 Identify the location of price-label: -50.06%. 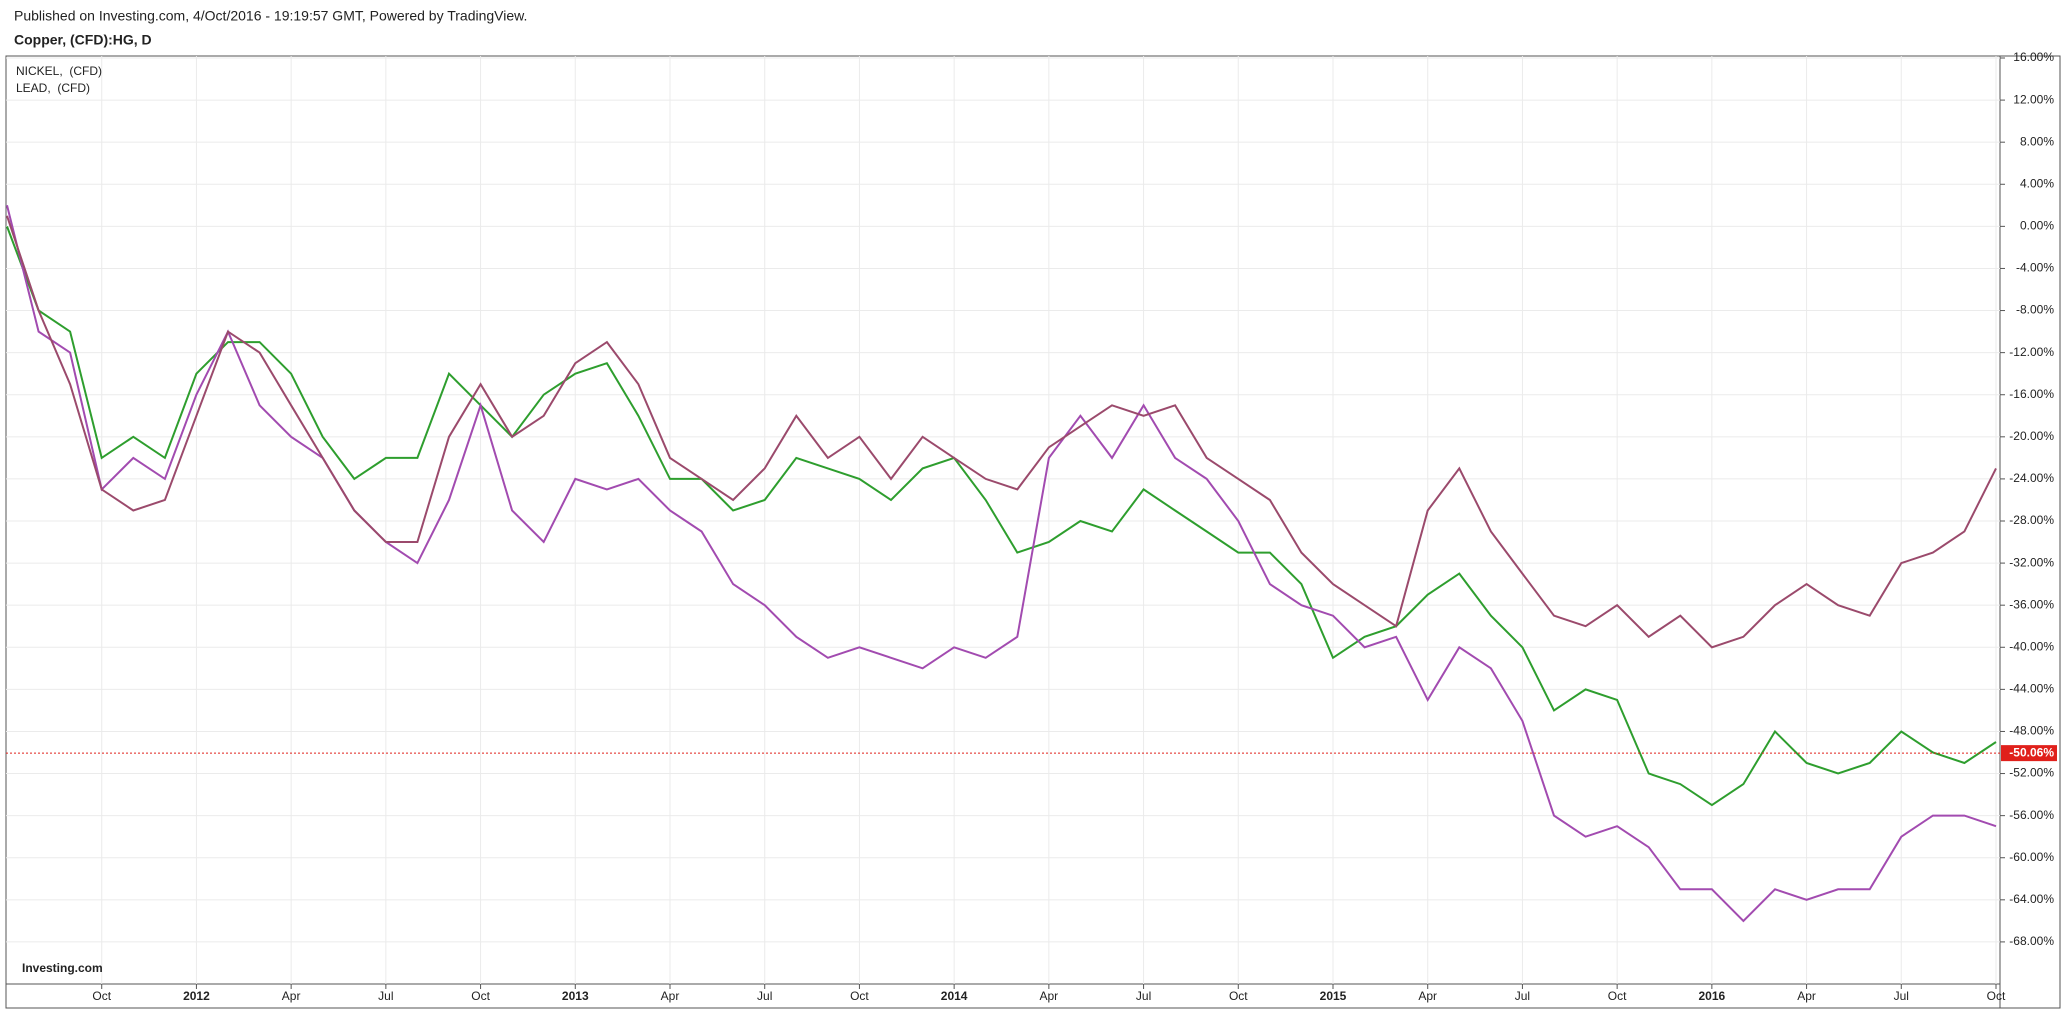
(2031, 752).